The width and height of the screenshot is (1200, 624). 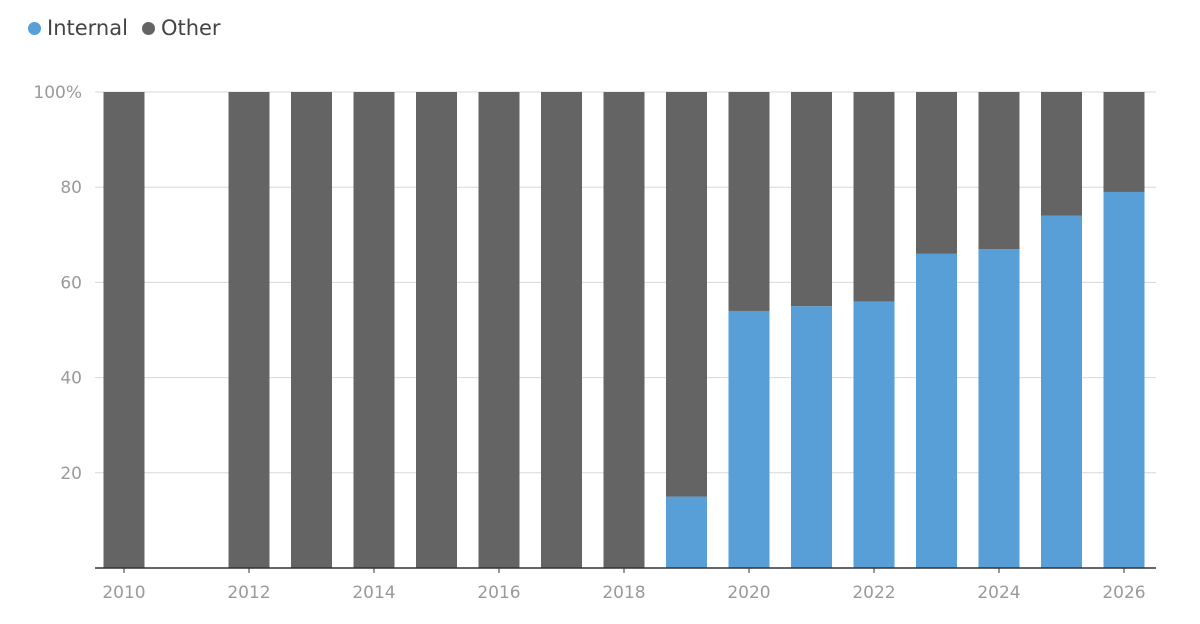 I want to click on bar-other-2020, so click(x=749, y=201).